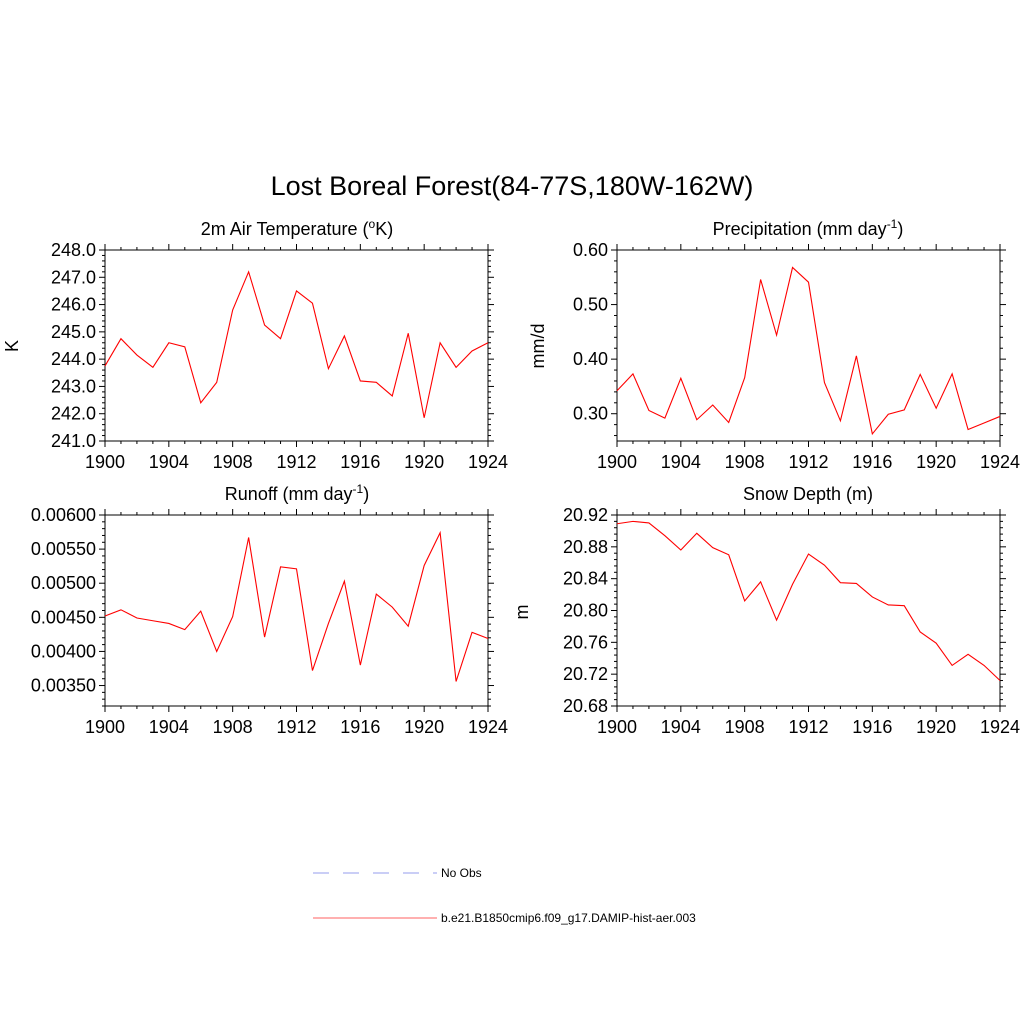  What do you see at coordinates (522, 612) in the screenshot?
I see `y-axis-label-snow-depth: m` at bounding box center [522, 612].